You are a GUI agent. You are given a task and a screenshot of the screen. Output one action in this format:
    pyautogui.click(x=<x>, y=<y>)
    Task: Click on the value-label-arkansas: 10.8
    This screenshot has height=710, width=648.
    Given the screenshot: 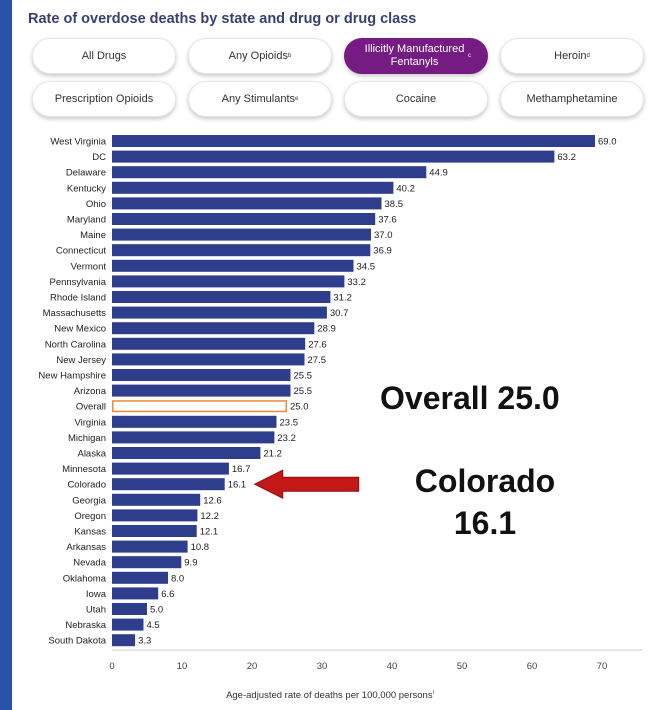 What is the action you would take?
    pyautogui.click(x=200, y=547)
    